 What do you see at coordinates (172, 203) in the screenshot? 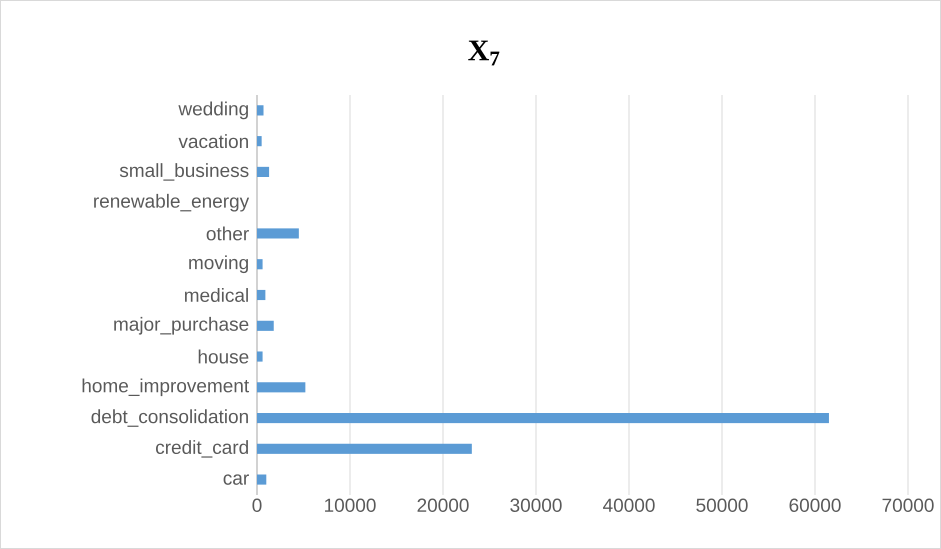
I see `y-tick-label: renewable_energy` at bounding box center [172, 203].